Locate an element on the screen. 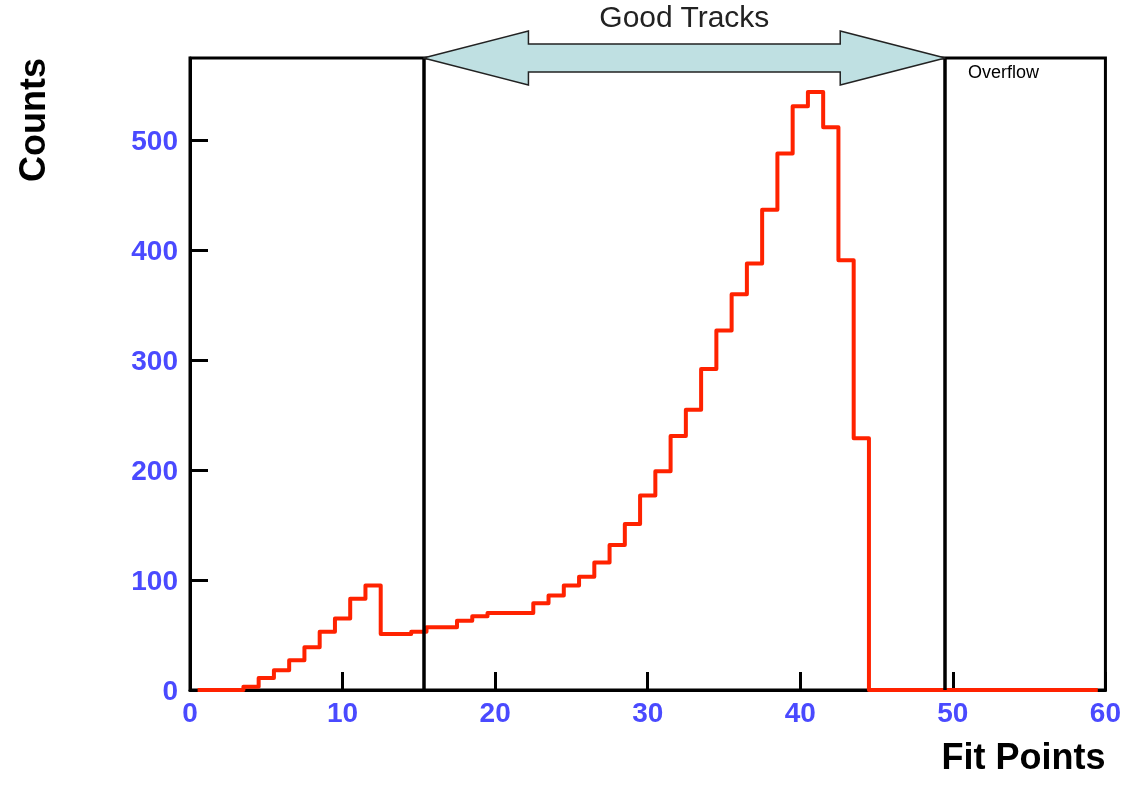 This screenshot has width=1124, height=788. x-tick-label: 30 is located at coordinates (648, 712).